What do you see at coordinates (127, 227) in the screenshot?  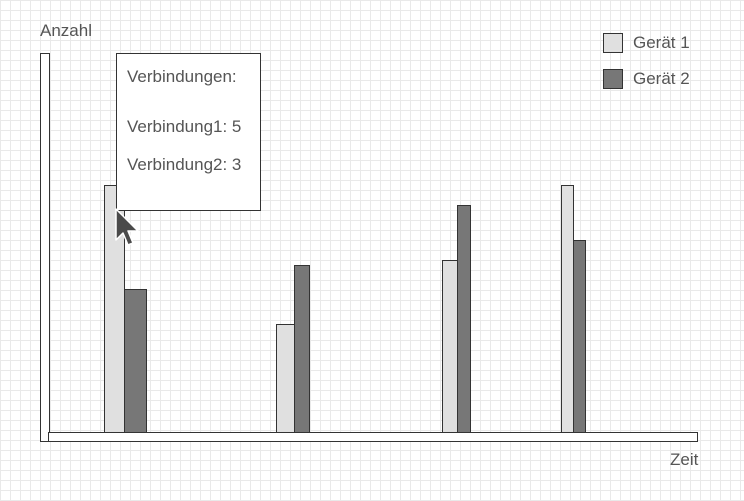 I see `mouse-pointer-icon` at bounding box center [127, 227].